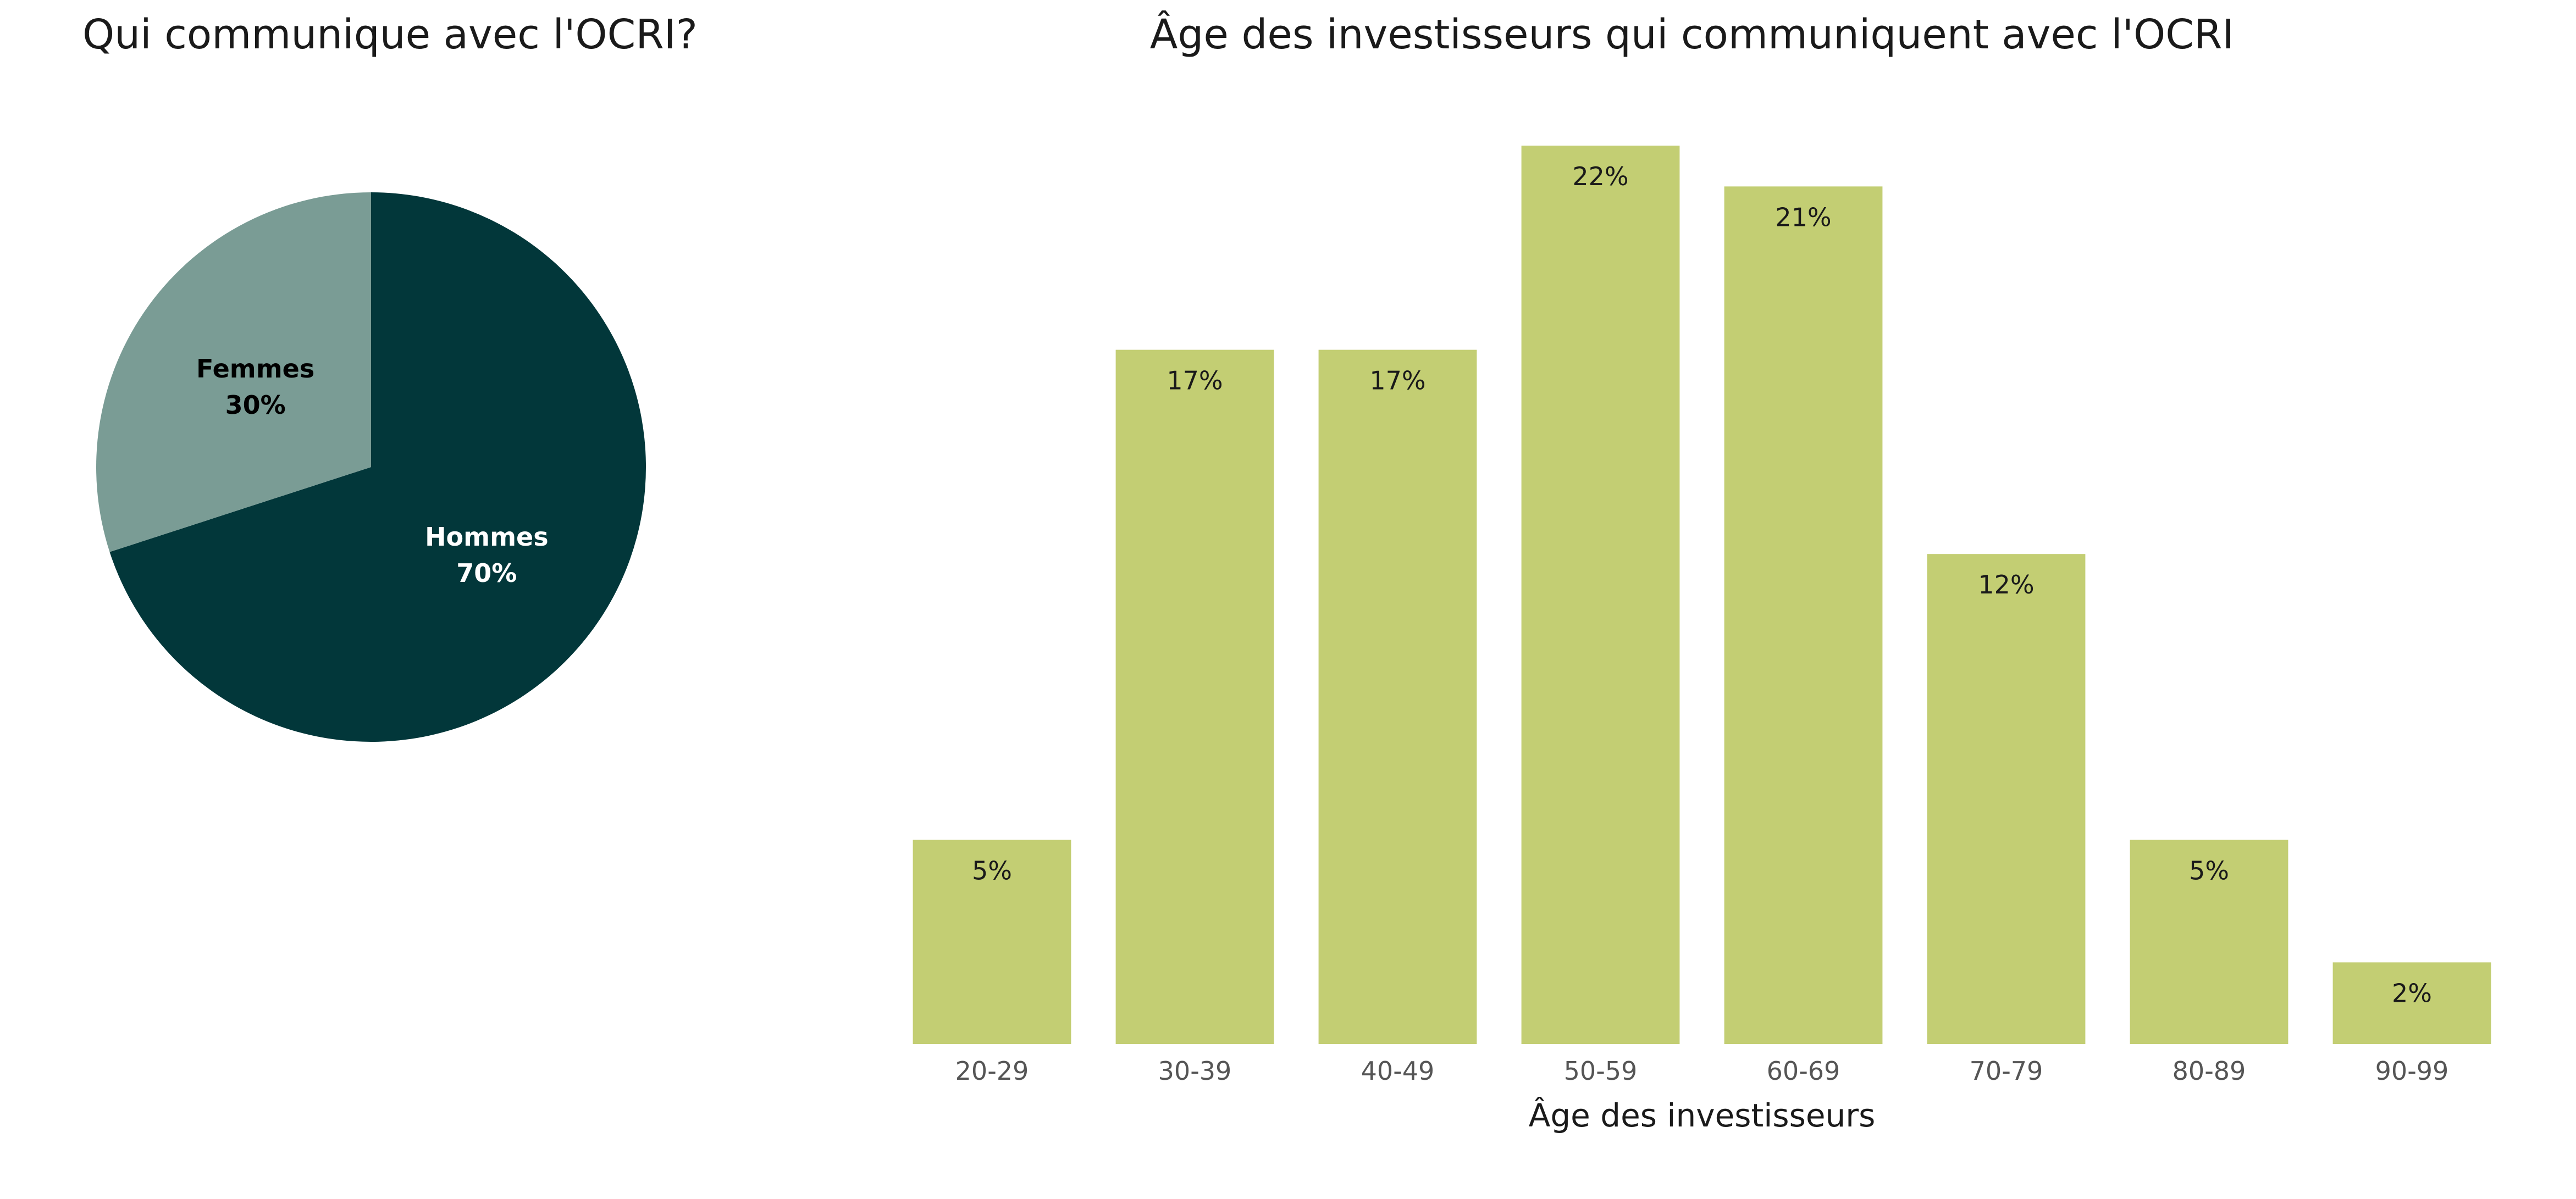  Describe the element at coordinates (2006, 585) in the screenshot. I see `bar-value-label: 12%` at that location.